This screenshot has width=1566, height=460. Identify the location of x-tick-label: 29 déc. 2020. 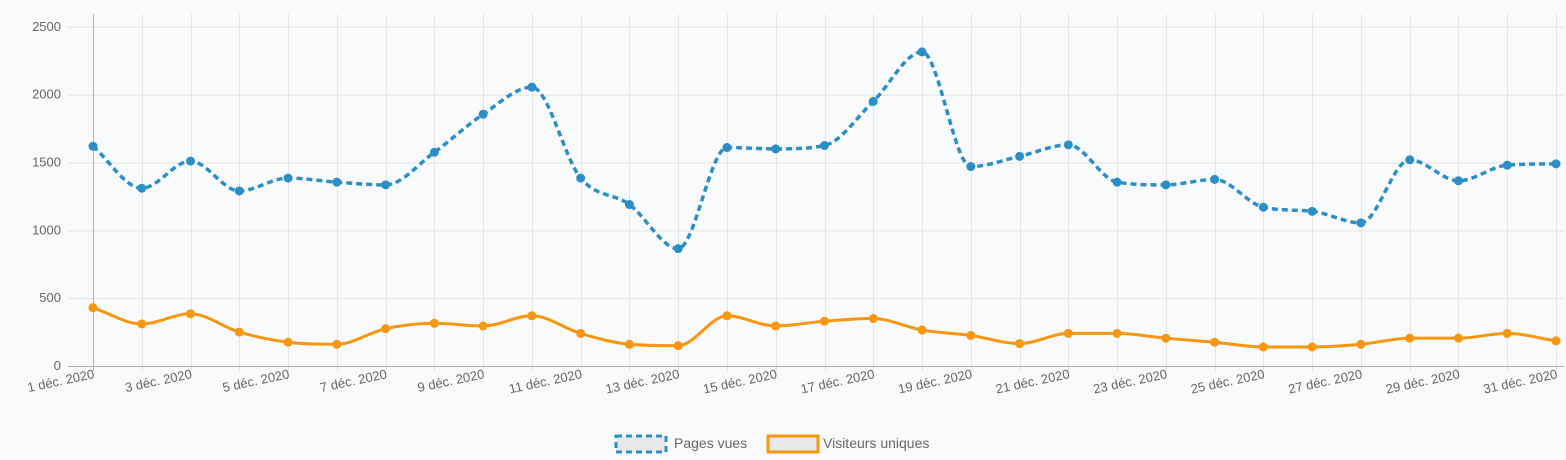
(1422, 381).